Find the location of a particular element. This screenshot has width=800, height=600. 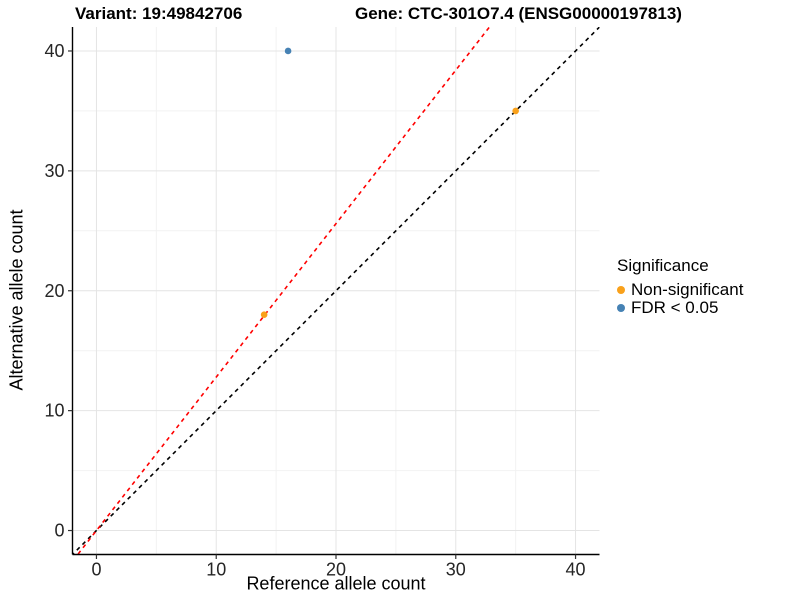

y-tick-label: 30 is located at coordinates (54, 171).